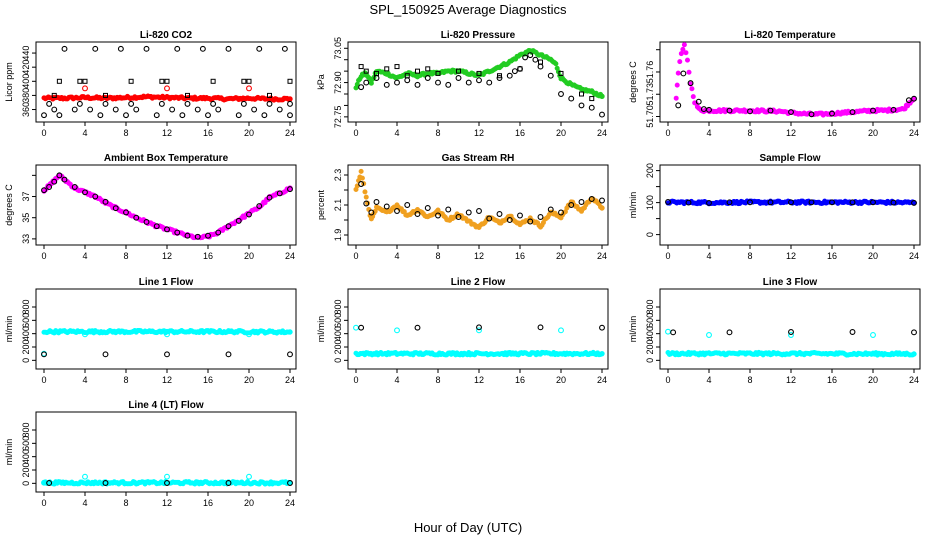 The image size is (936, 540). I want to click on y-tick-label: 200, so click(26, 469).